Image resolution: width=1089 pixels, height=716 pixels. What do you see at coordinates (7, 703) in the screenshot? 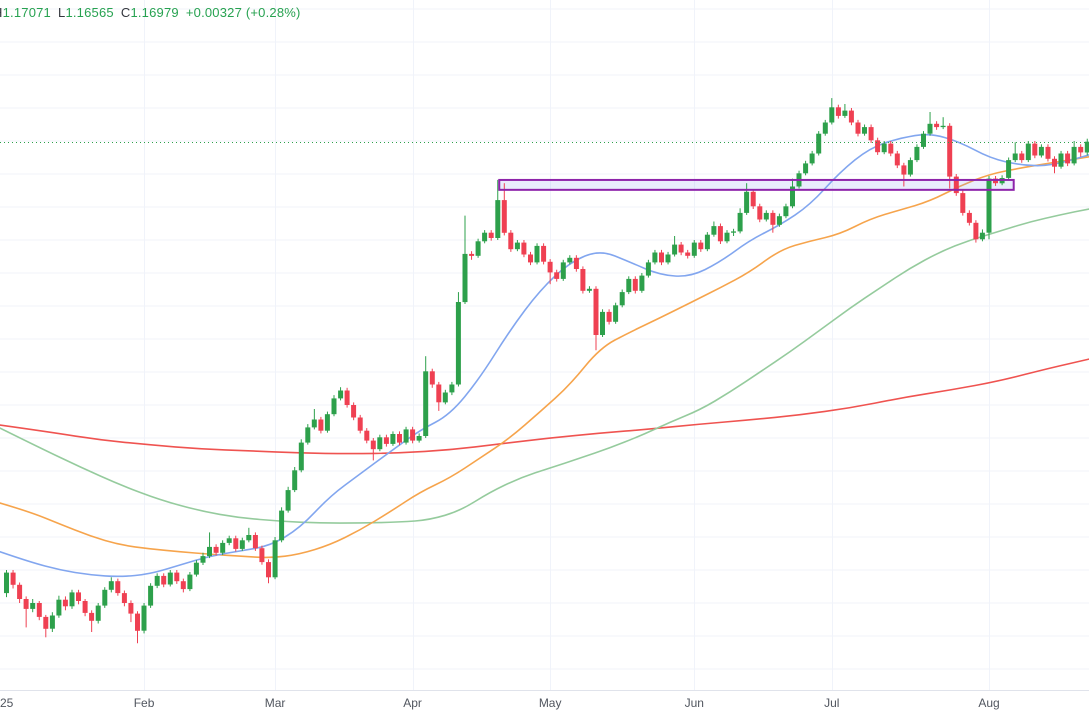
I see `month-label: 25` at bounding box center [7, 703].